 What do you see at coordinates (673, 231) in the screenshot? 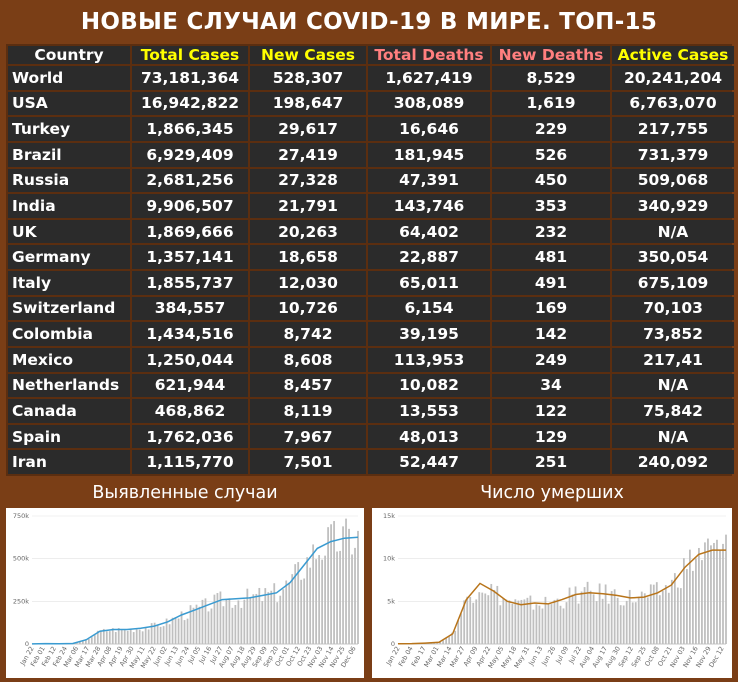
I see `cell-active-cases: N/A` at bounding box center [673, 231].